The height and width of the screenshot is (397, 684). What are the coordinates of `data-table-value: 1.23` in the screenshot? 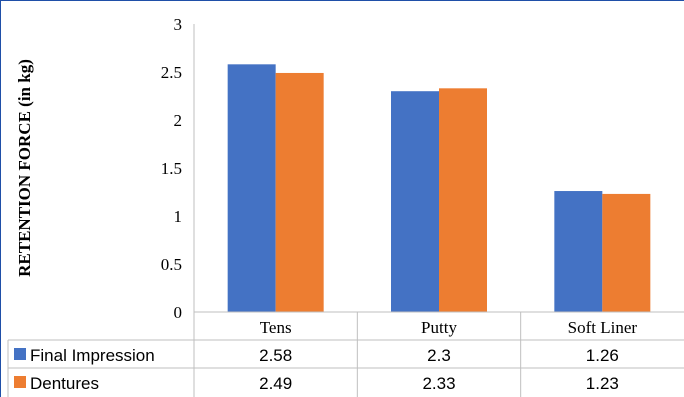 It's located at (602, 383).